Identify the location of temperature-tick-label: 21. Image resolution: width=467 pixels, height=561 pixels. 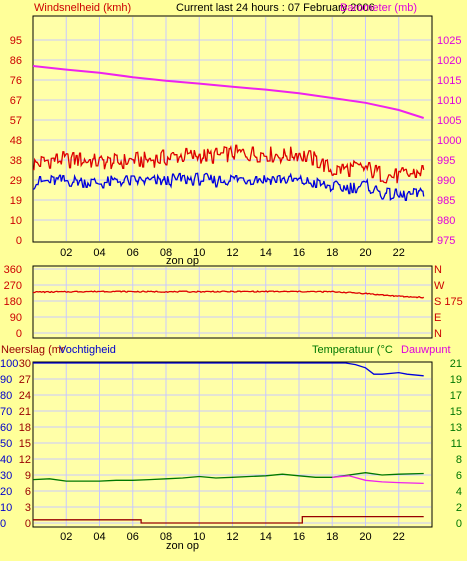
(456, 364).